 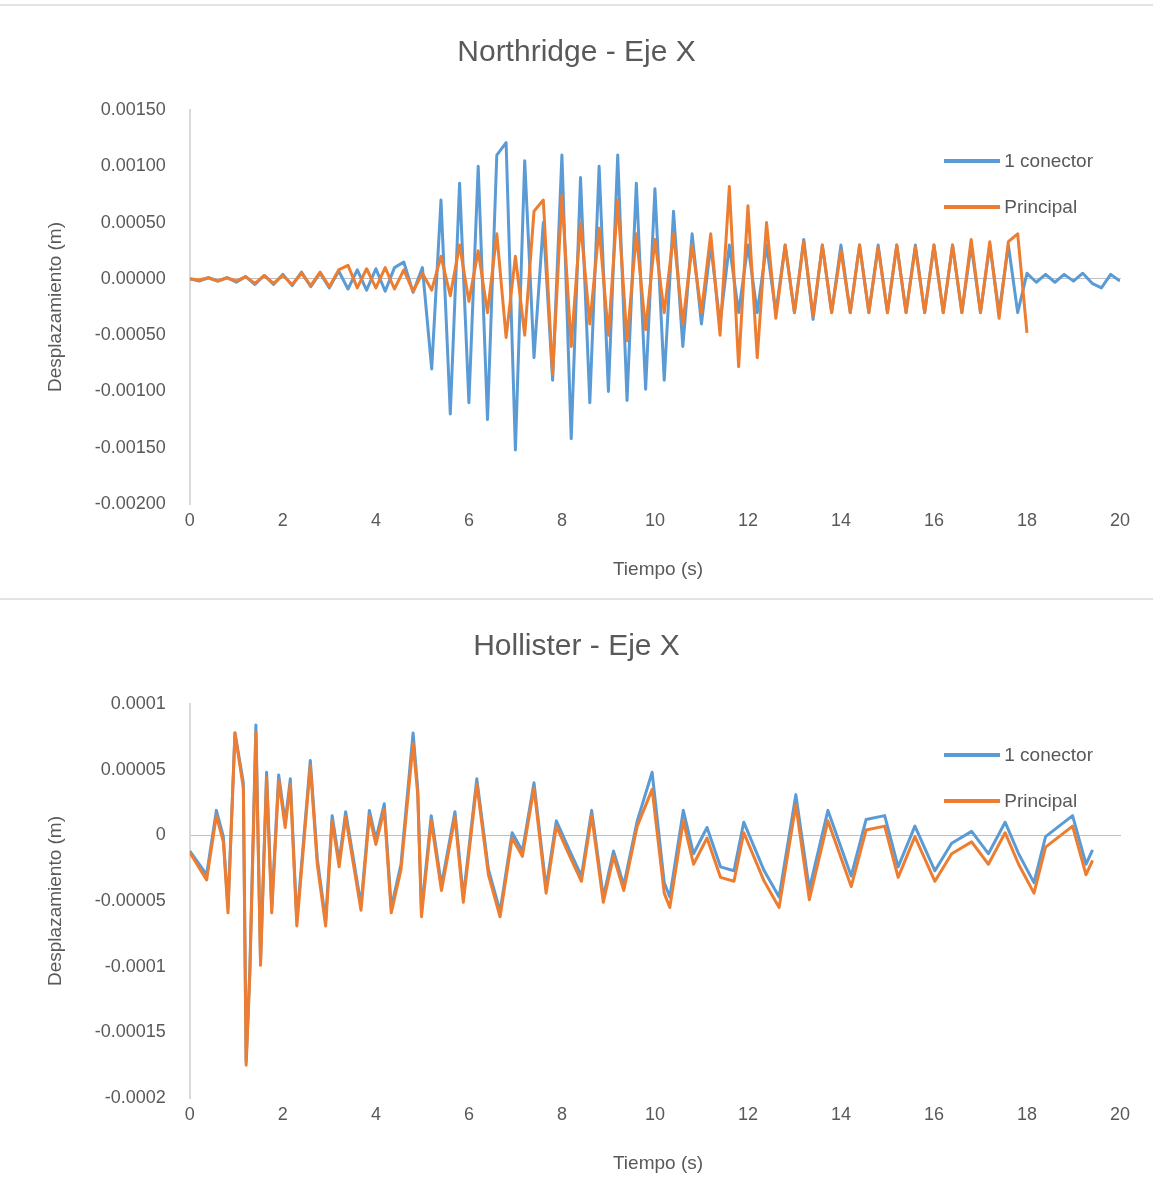 What do you see at coordinates (133, 165) in the screenshot?
I see `y-tick-label: 0.00100` at bounding box center [133, 165].